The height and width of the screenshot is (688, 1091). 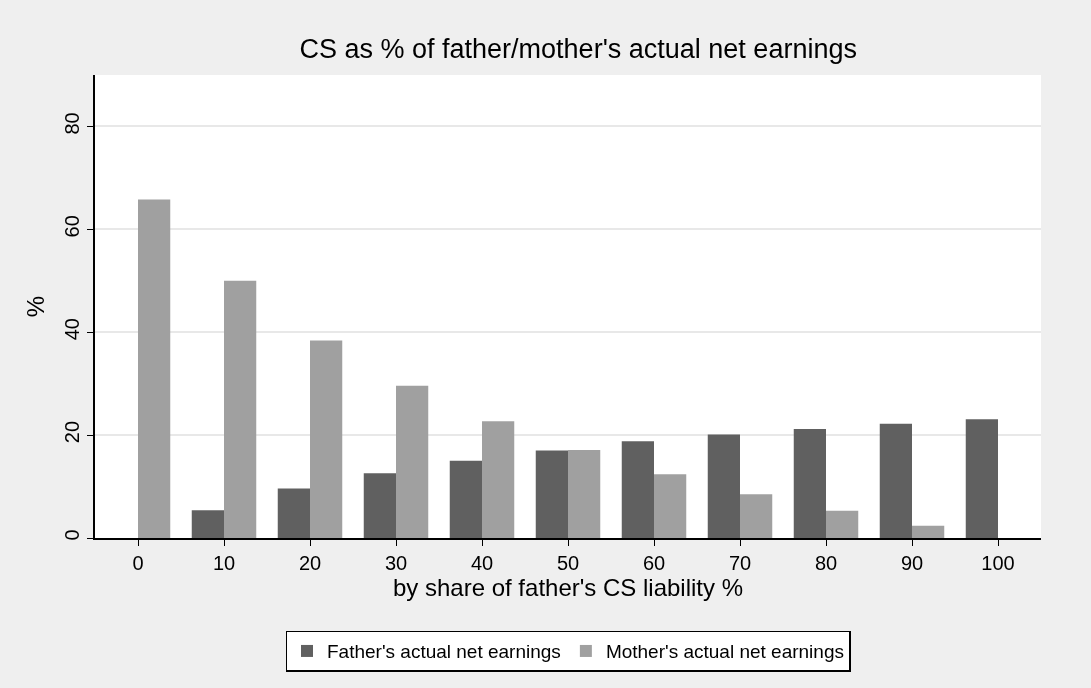 I want to click on legend-label: Father's actual net earnings, so click(x=444, y=652).